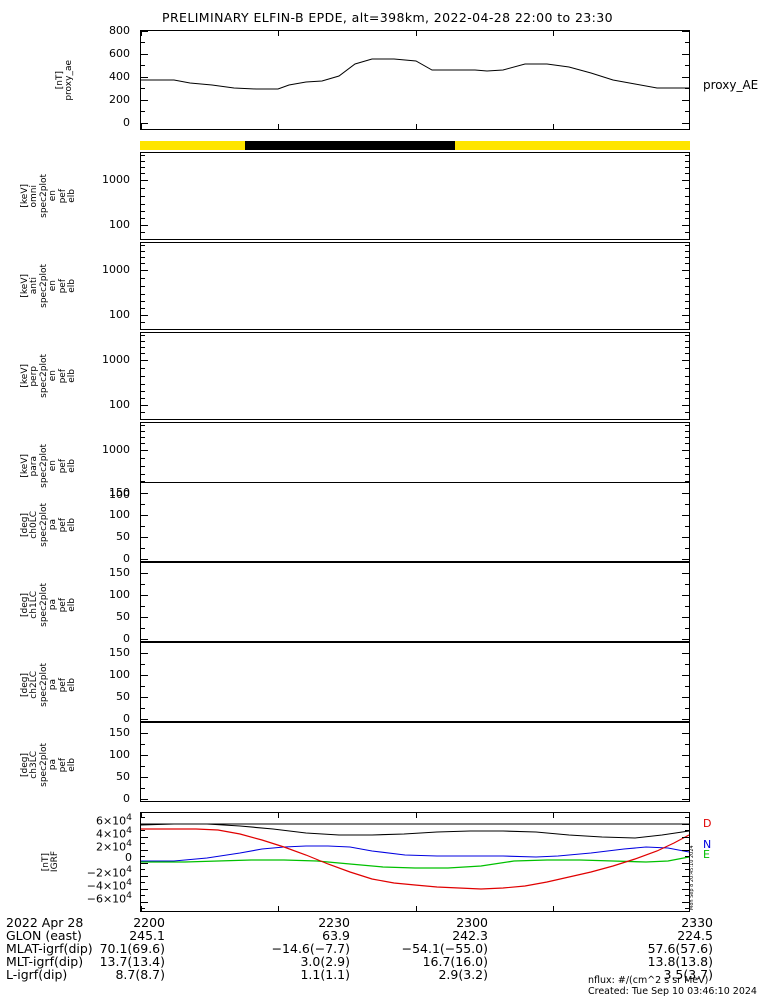 The width and height of the screenshot is (775, 1000). What do you see at coordinates (24, 685) in the screenshot?
I see `pa-ch2lc-l5: [deg]` at bounding box center [24, 685].